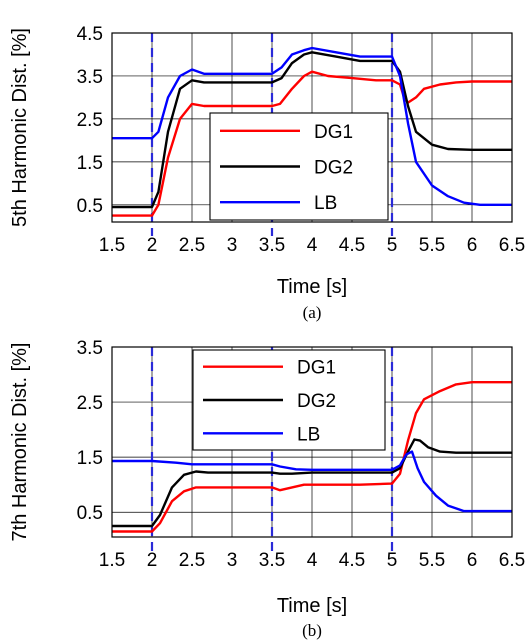 The height and width of the screenshot is (641, 525). What do you see at coordinates (90, 34) in the screenshot?
I see `y-tick-label: 4.5` at bounding box center [90, 34].